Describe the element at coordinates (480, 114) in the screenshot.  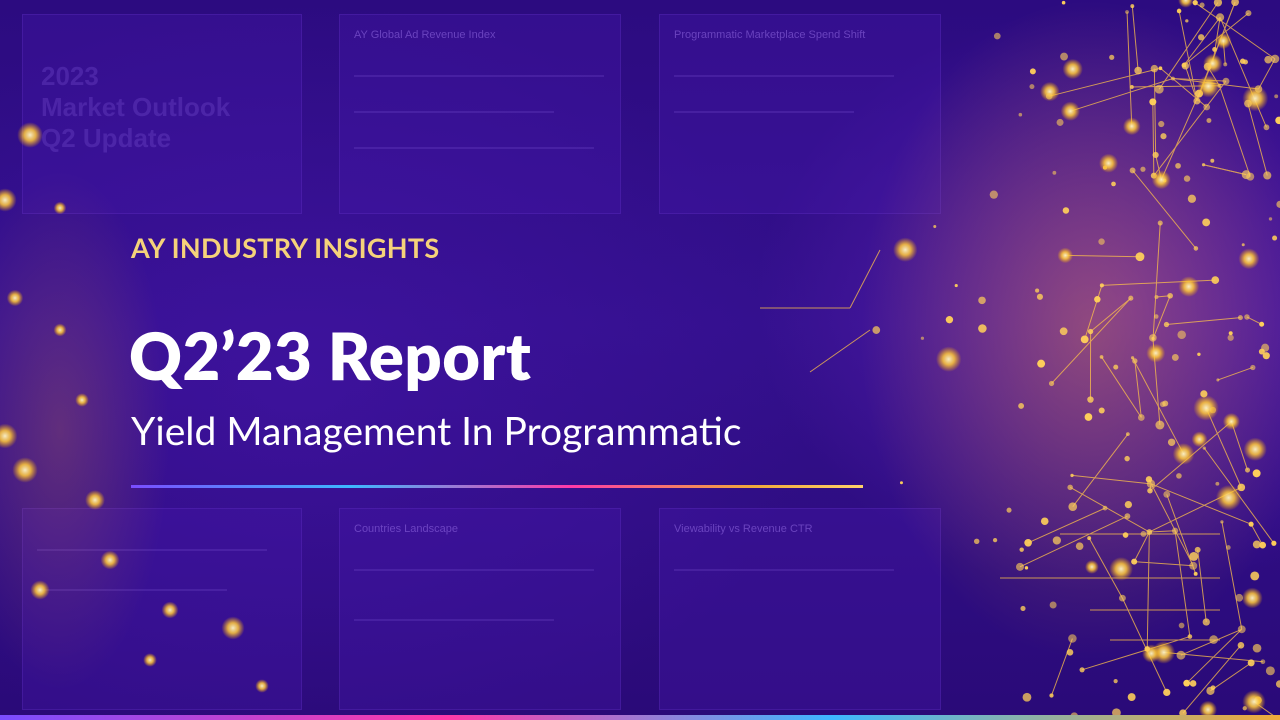
I see `background-panel-revenue-index: AY Global Ad Revenue Index` at that location.